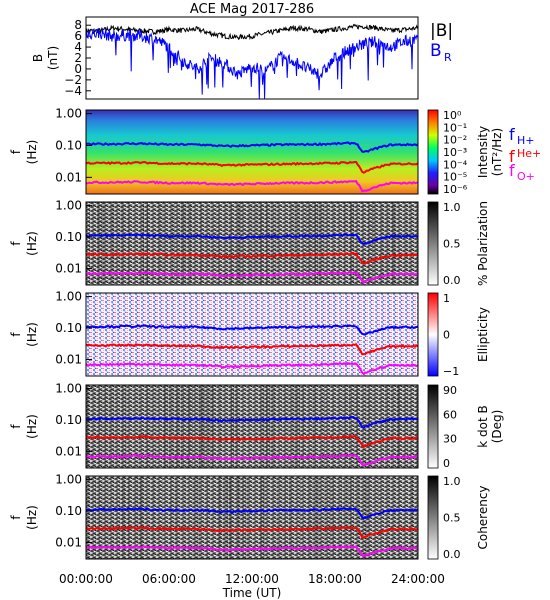 This screenshot has height=600, width=550. I want to click on colorbar-tick-label: 0.5, so click(452, 244).